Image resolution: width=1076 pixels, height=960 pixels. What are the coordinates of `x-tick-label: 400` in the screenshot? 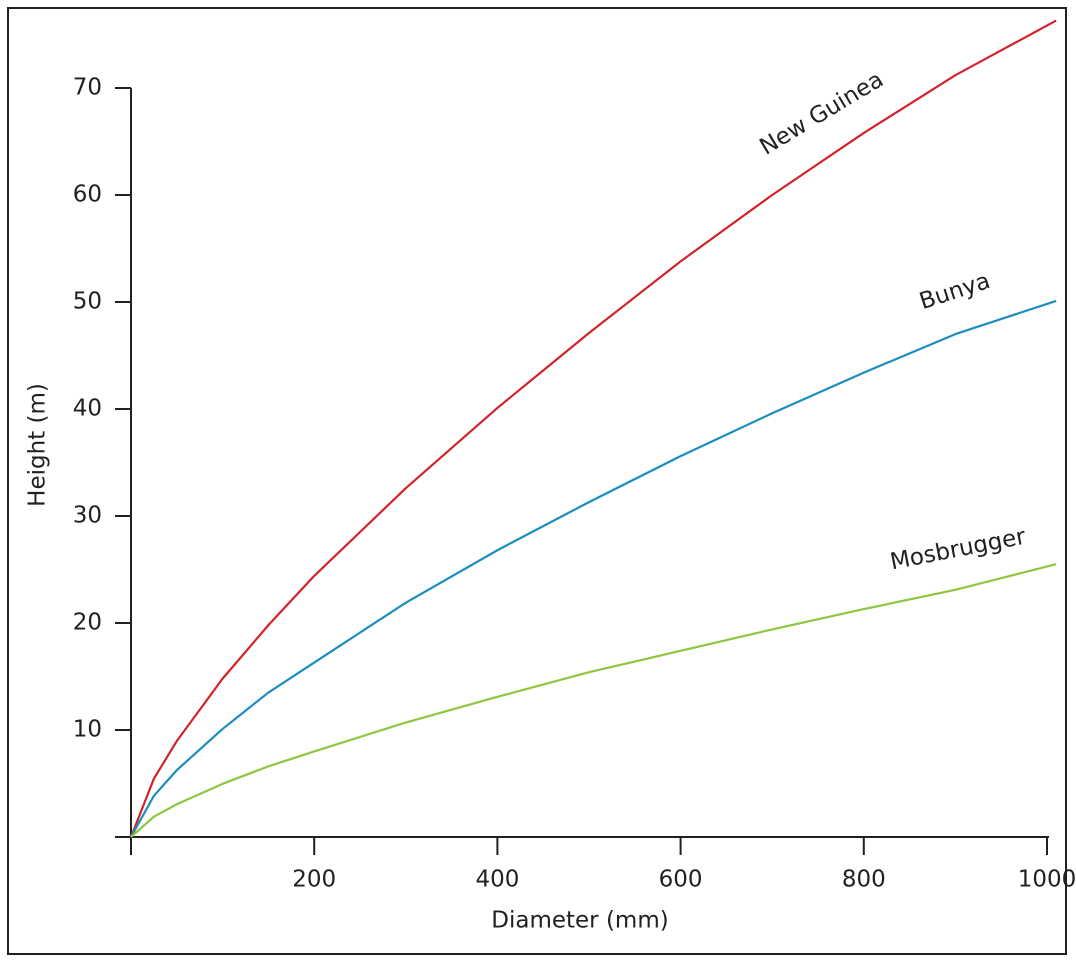 It's located at (497, 880).